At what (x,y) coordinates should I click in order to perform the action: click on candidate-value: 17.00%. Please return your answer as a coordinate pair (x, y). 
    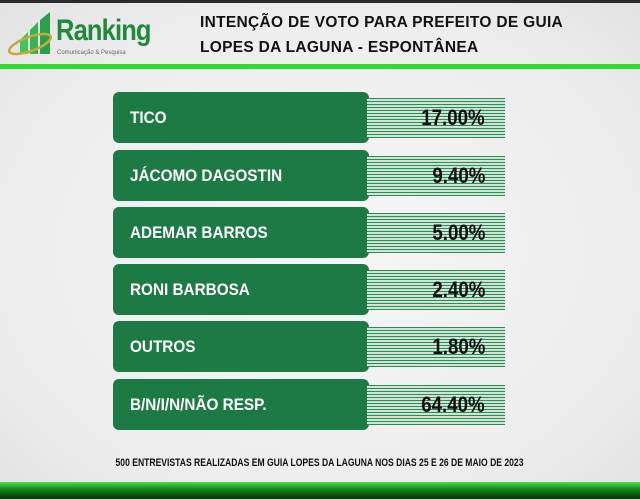
    Looking at the image, I should click on (436, 118).